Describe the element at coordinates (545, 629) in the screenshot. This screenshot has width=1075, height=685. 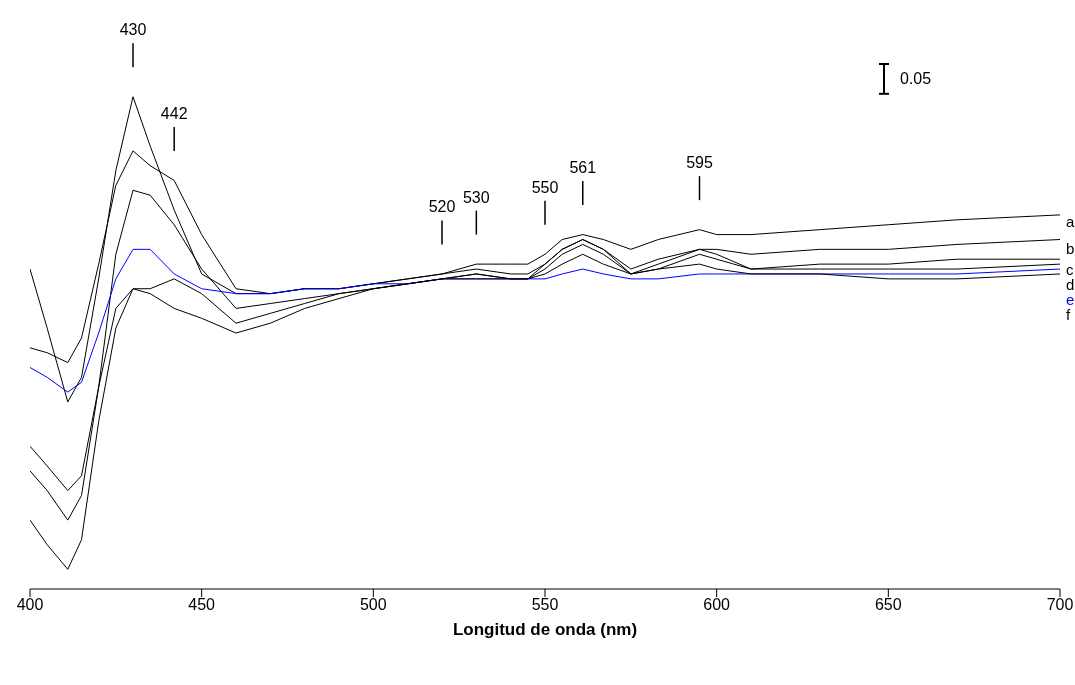
I see `x-axis-title: Longitud de onda (nm)` at that location.